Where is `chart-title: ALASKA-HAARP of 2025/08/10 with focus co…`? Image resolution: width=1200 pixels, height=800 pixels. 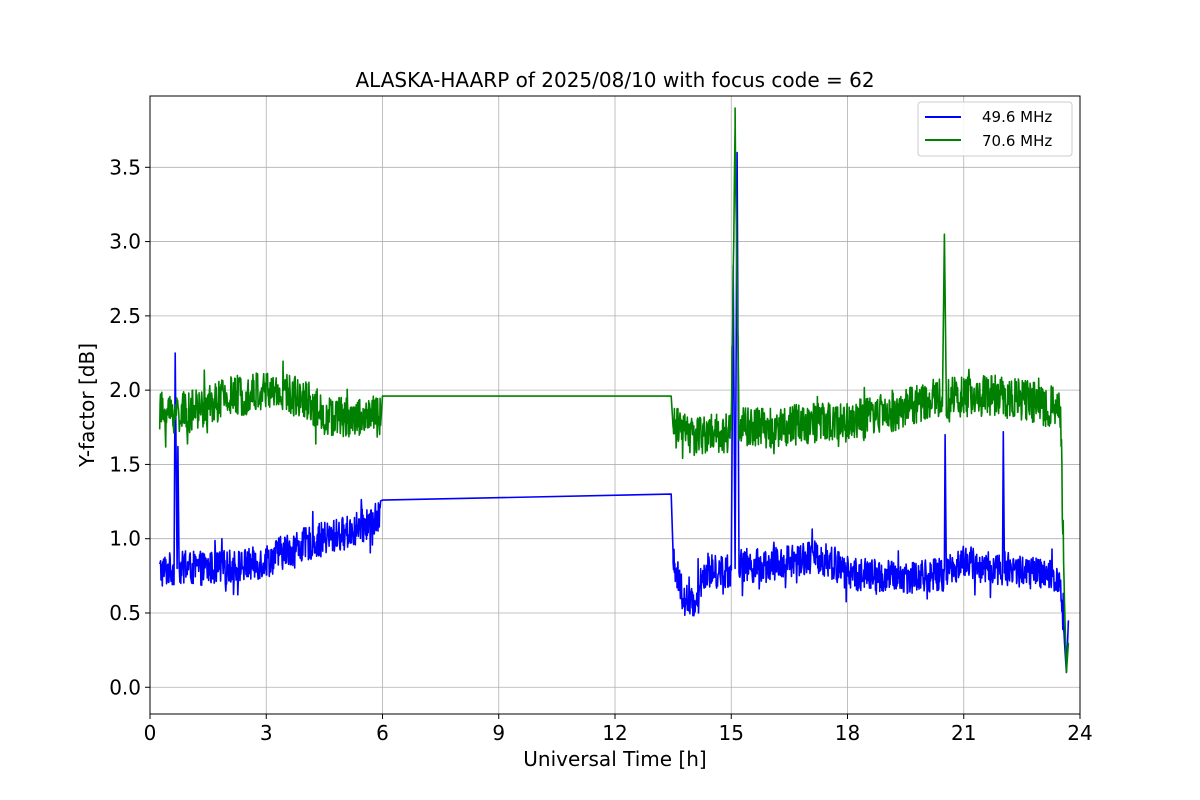
chart-title: ALASKA-HAARP of 2025/08/10 with focus co… is located at coordinates (614, 80).